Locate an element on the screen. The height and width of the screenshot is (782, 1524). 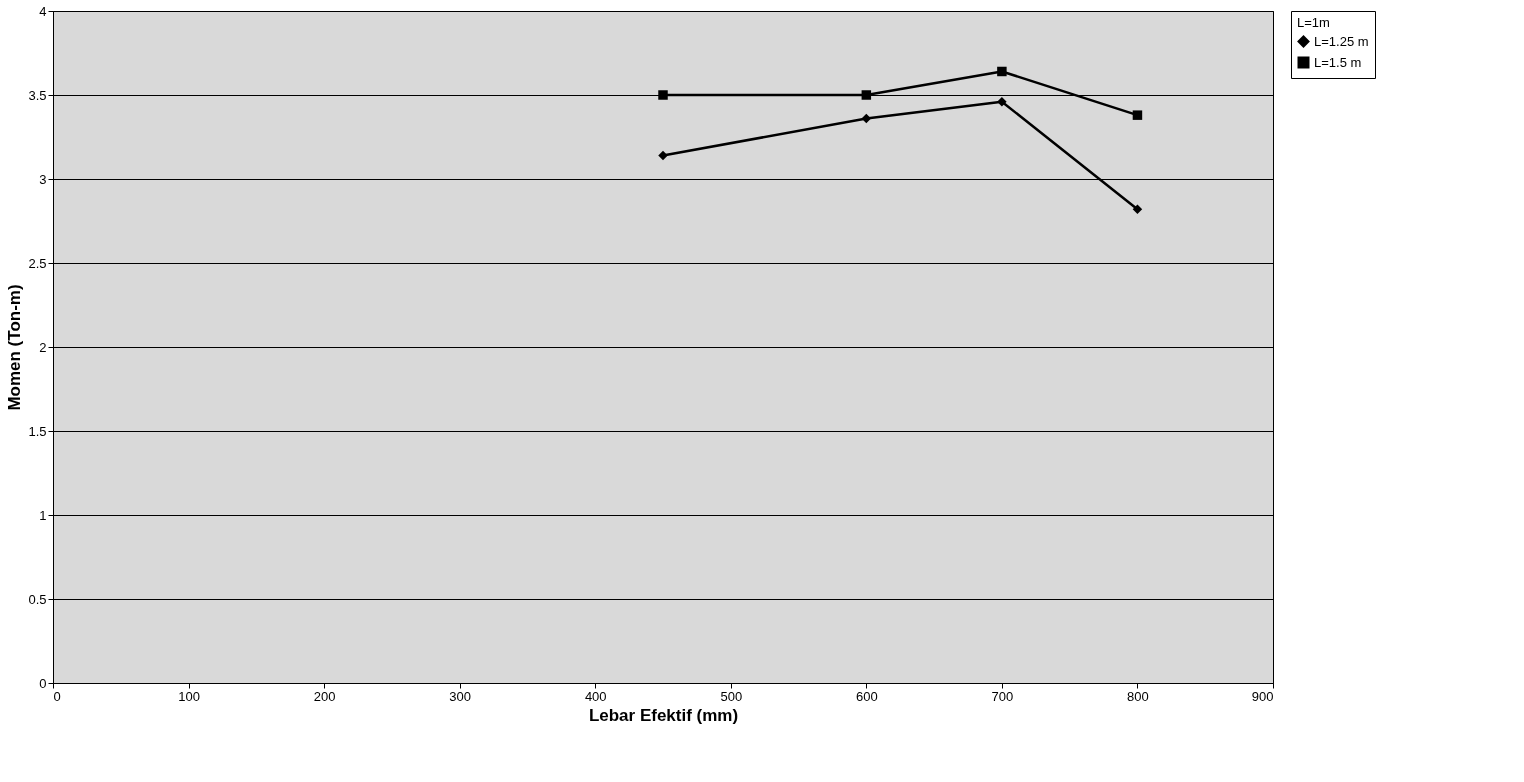
y-tick-label: 3 is located at coordinates (43, 179).